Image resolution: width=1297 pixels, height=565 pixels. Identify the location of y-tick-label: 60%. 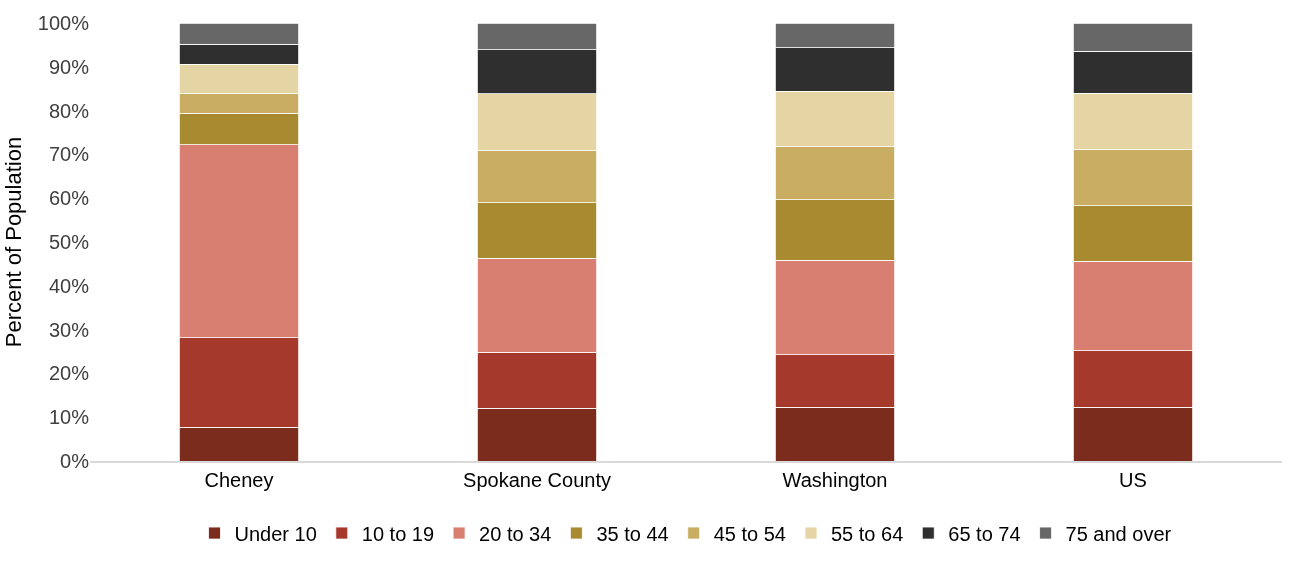
(69, 198).